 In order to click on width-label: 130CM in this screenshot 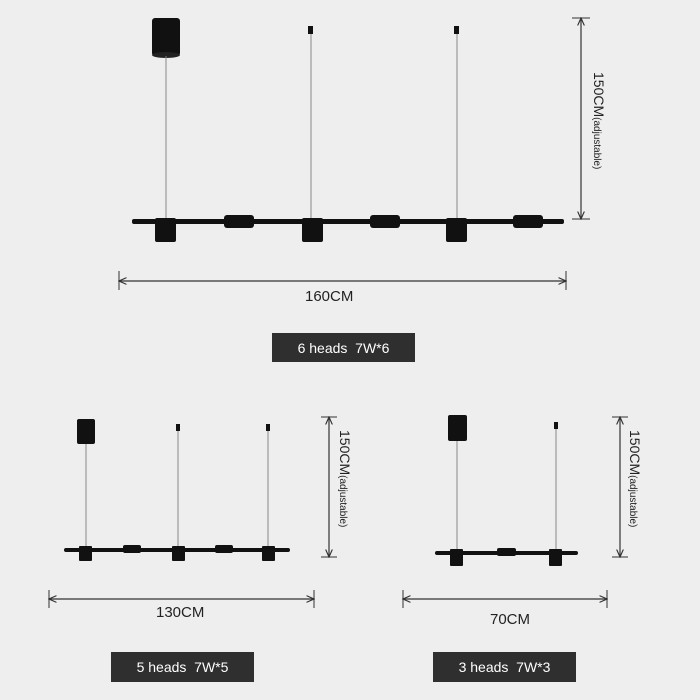, I will do `click(180, 612)`.